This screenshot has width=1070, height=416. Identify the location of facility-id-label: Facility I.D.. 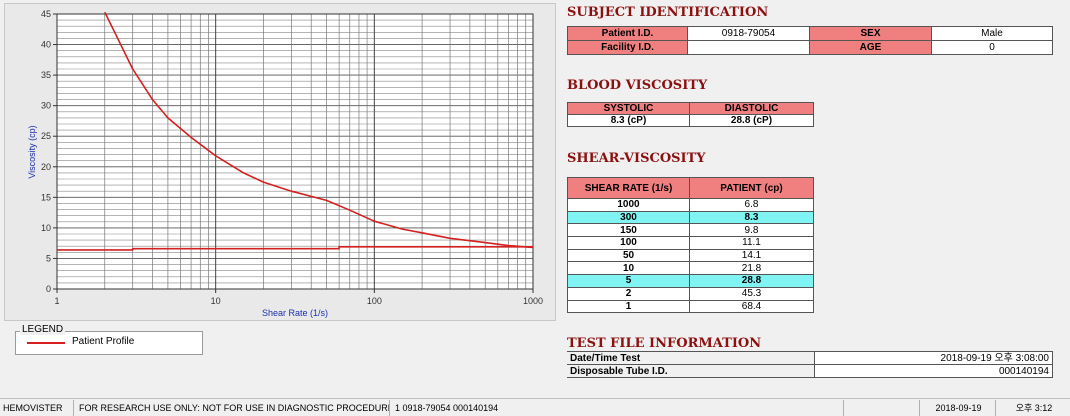
(627, 47).